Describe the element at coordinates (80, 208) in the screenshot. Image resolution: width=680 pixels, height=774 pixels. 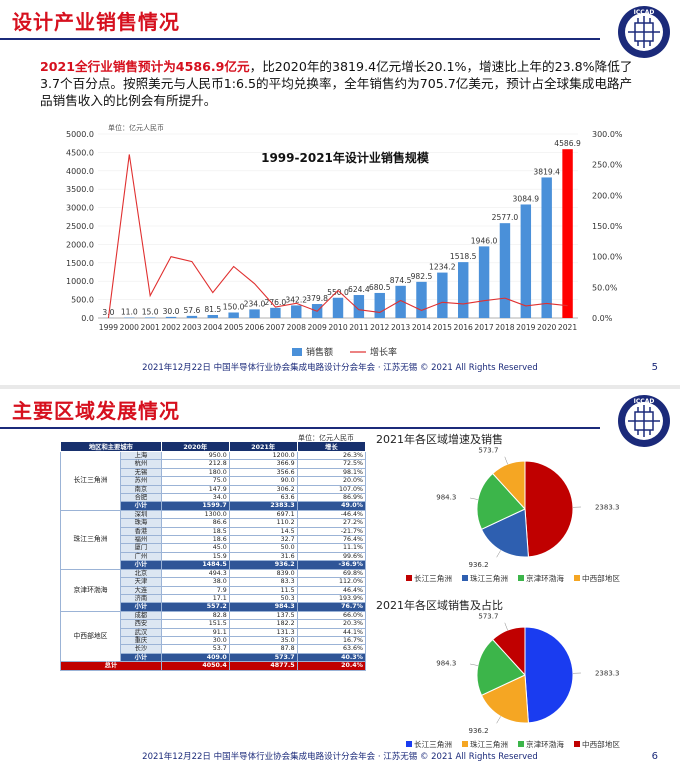
I see `y-tick-label: 3000.0` at that location.